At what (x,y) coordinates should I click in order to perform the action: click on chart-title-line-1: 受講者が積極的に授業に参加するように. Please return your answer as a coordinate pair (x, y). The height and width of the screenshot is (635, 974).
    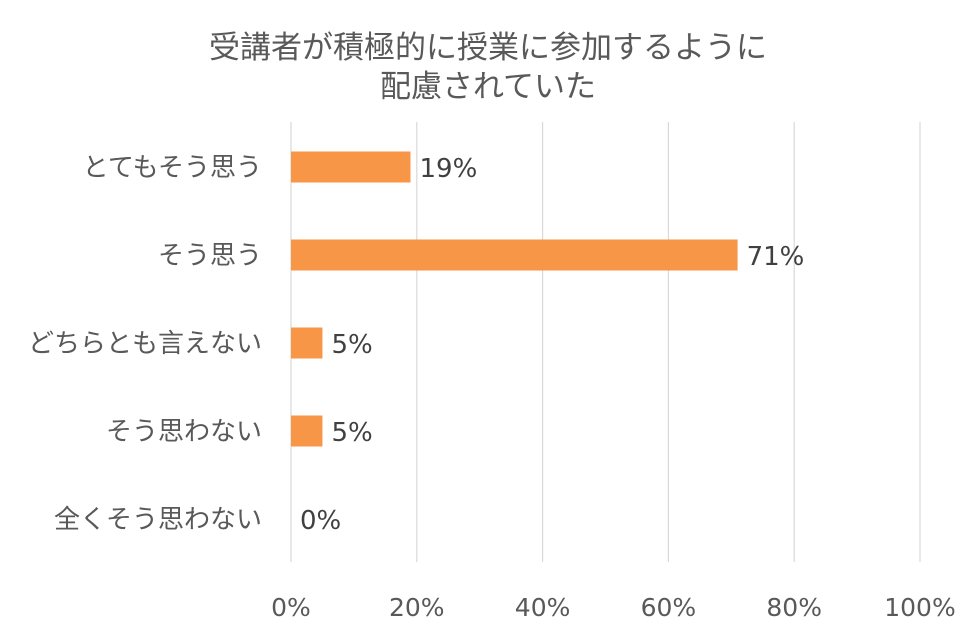
    Looking at the image, I should click on (488, 48).